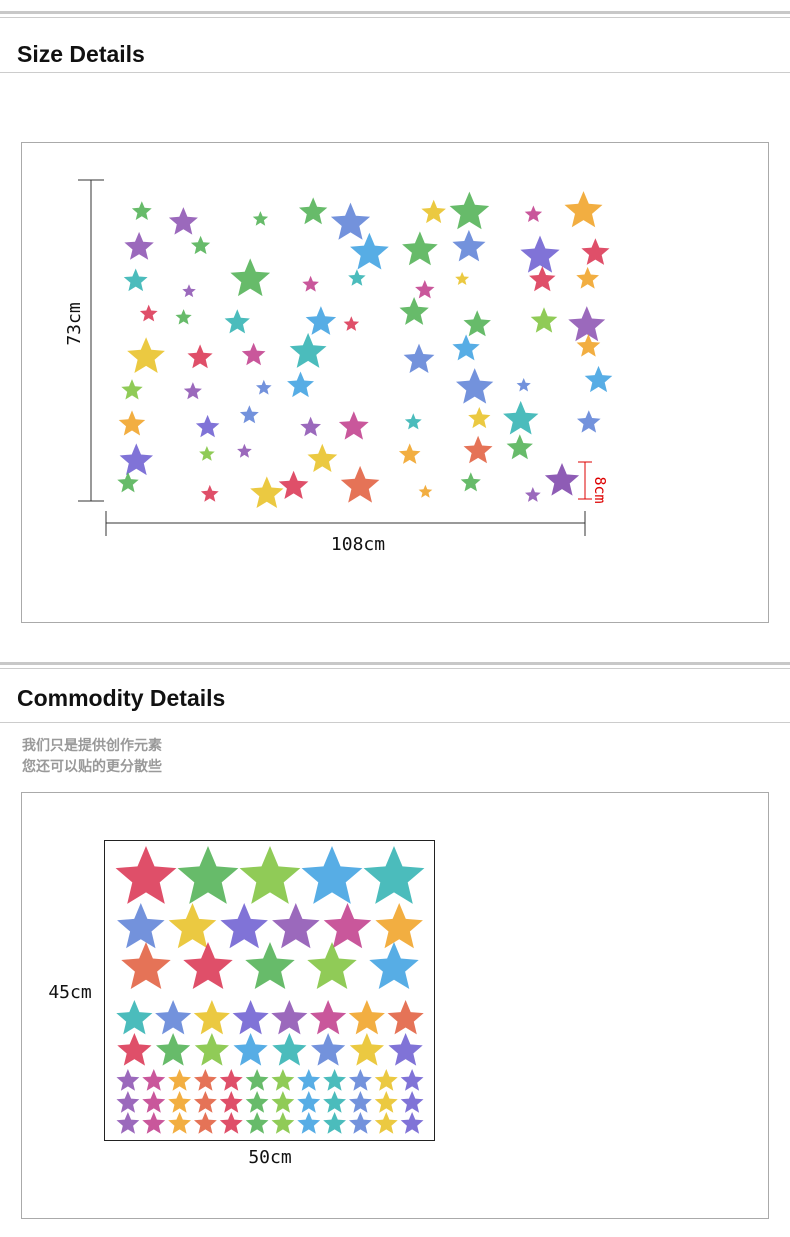 The height and width of the screenshot is (1237, 790). Describe the element at coordinates (74, 323) in the screenshot. I see `height-label: 73cm` at that location.